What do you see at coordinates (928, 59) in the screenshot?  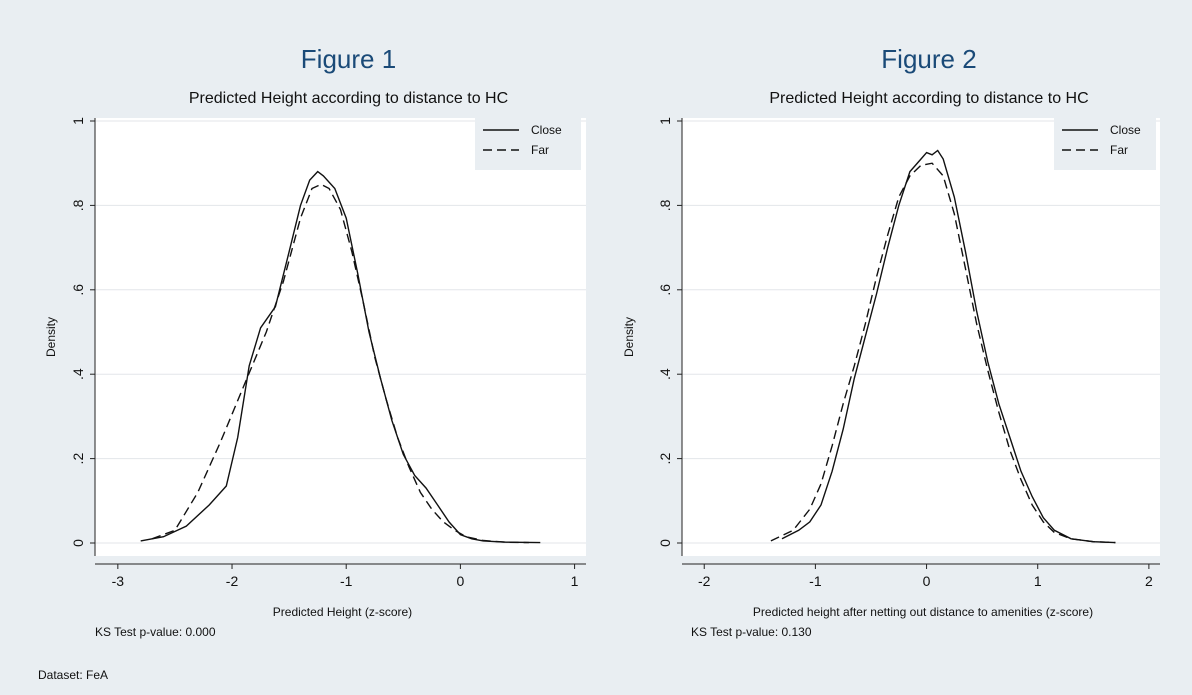 I see `figure-label: Figure 2` at bounding box center [928, 59].